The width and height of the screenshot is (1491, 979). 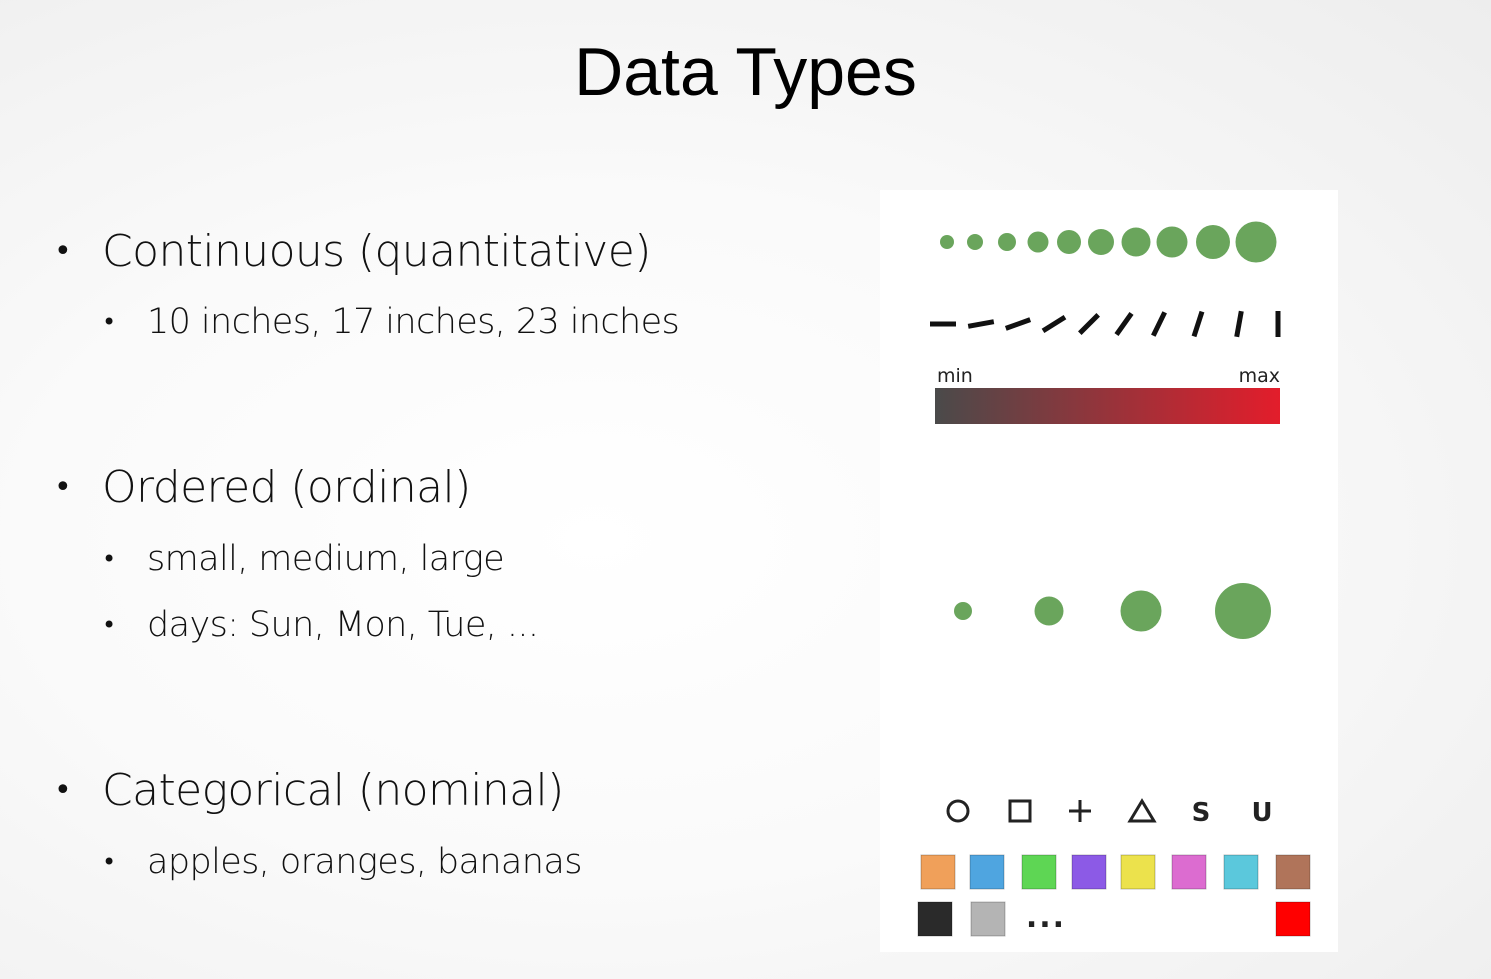 I want to click on circle-shape-icon, so click(x=958, y=811).